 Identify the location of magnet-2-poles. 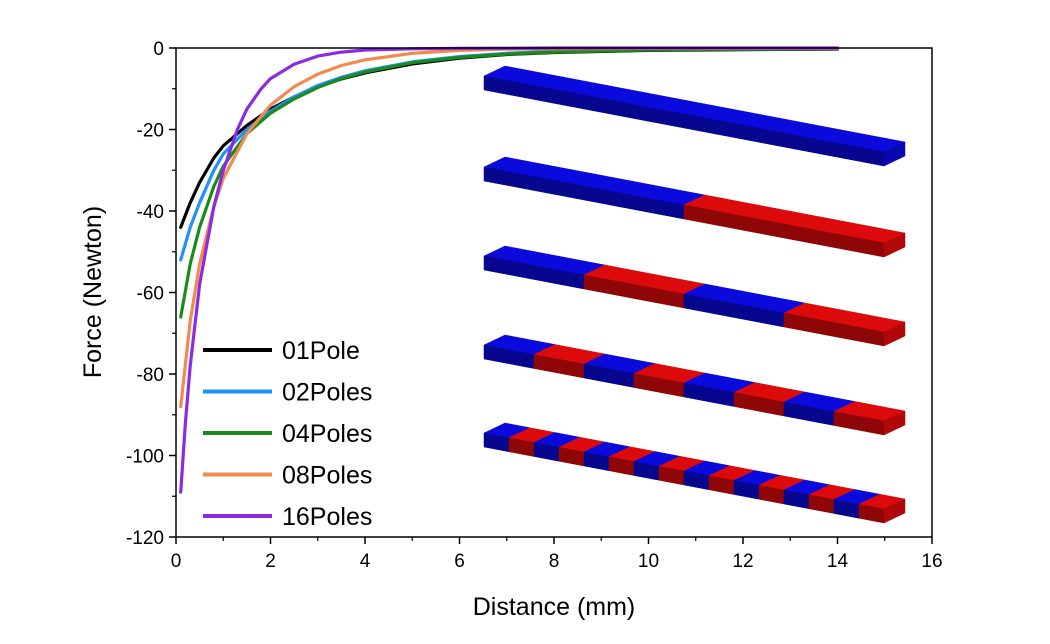
(694, 207).